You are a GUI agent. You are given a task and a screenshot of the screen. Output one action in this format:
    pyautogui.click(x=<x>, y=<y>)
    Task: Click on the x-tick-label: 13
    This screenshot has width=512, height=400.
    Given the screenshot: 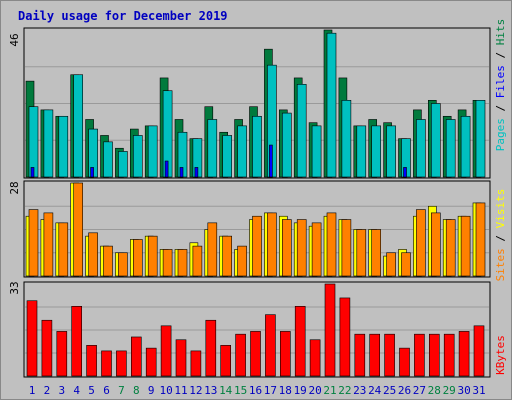 What is the action you would take?
    pyautogui.click(x=210, y=390)
    